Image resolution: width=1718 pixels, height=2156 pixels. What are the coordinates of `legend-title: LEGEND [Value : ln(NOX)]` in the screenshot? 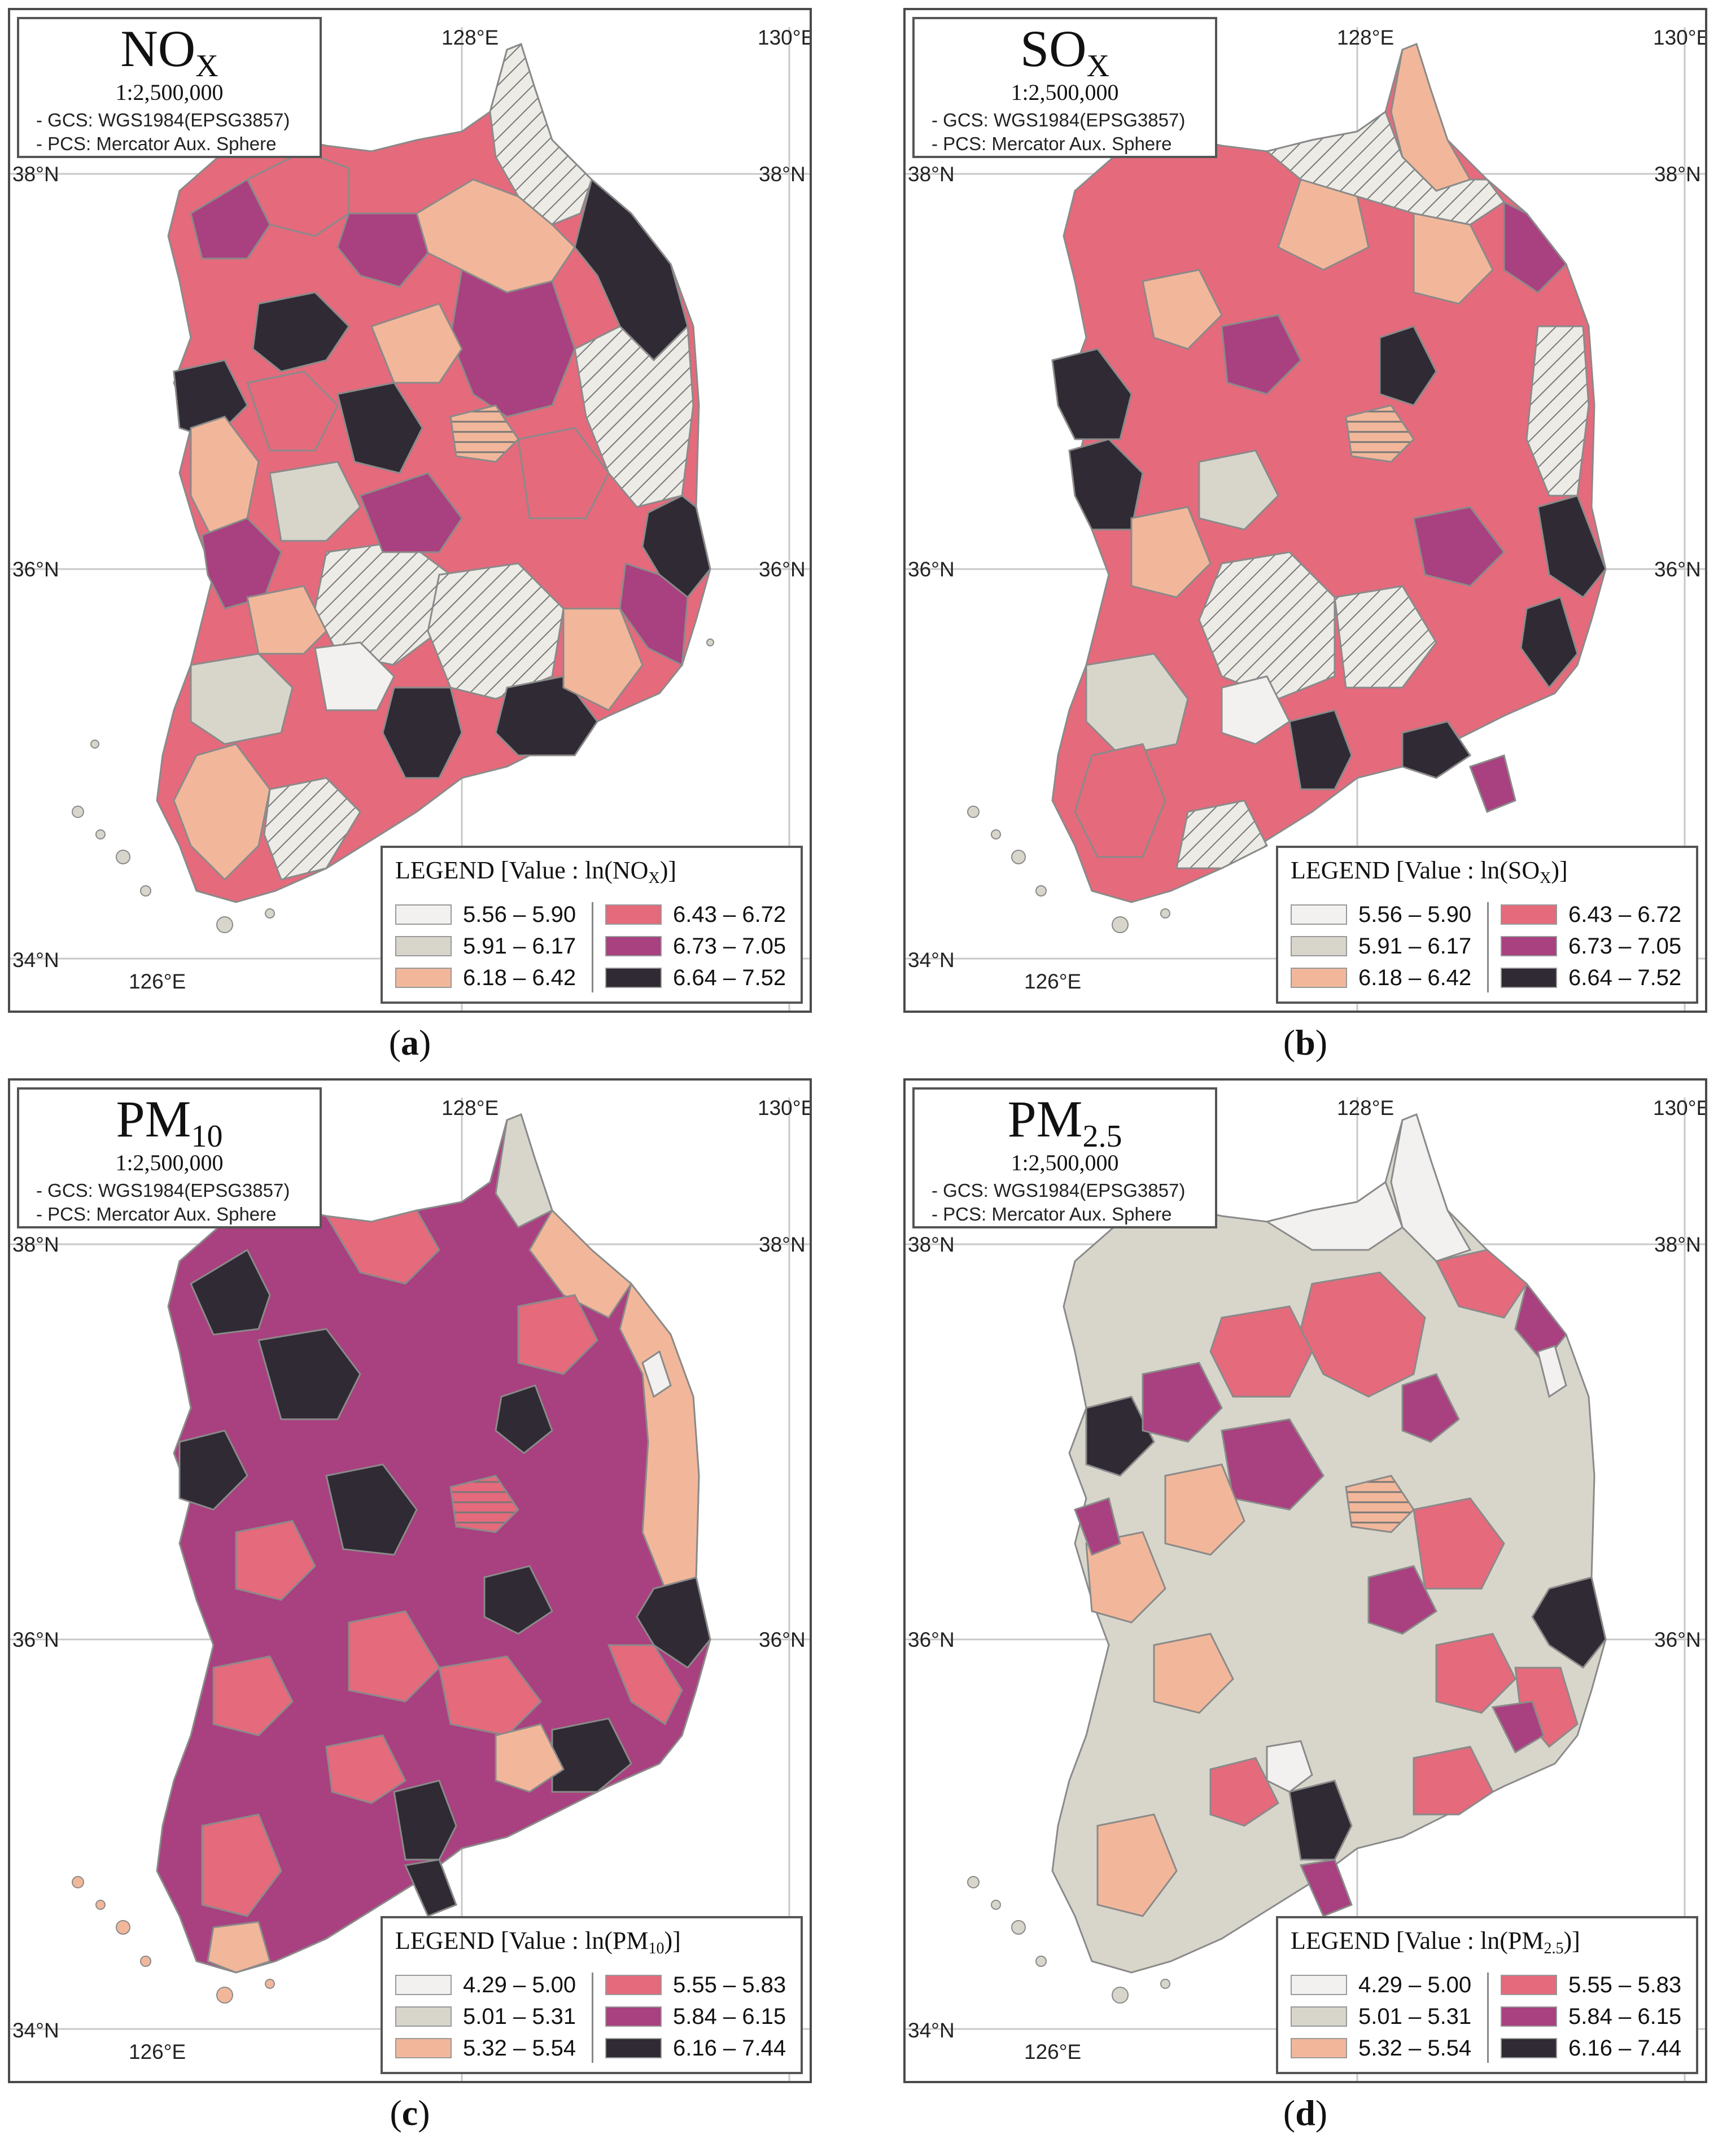 It's located at (535, 871).